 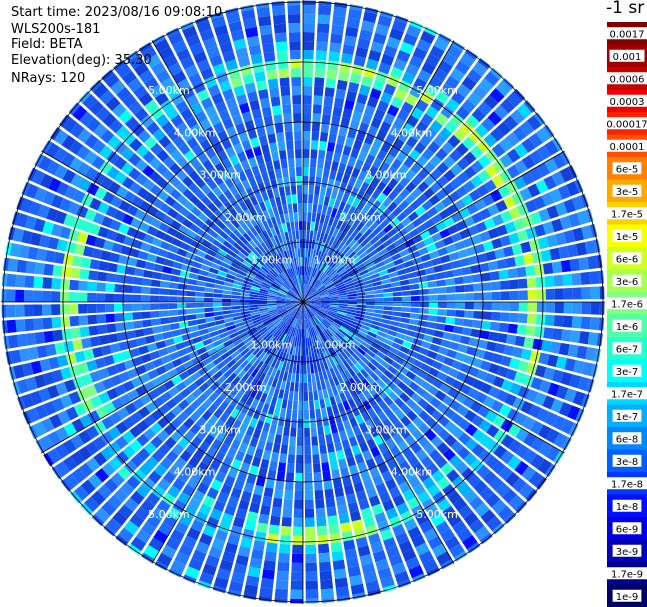 What do you see at coordinates (627, 192) in the screenshot?
I see `colorbar-label: 3e-5` at bounding box center [627, 192].